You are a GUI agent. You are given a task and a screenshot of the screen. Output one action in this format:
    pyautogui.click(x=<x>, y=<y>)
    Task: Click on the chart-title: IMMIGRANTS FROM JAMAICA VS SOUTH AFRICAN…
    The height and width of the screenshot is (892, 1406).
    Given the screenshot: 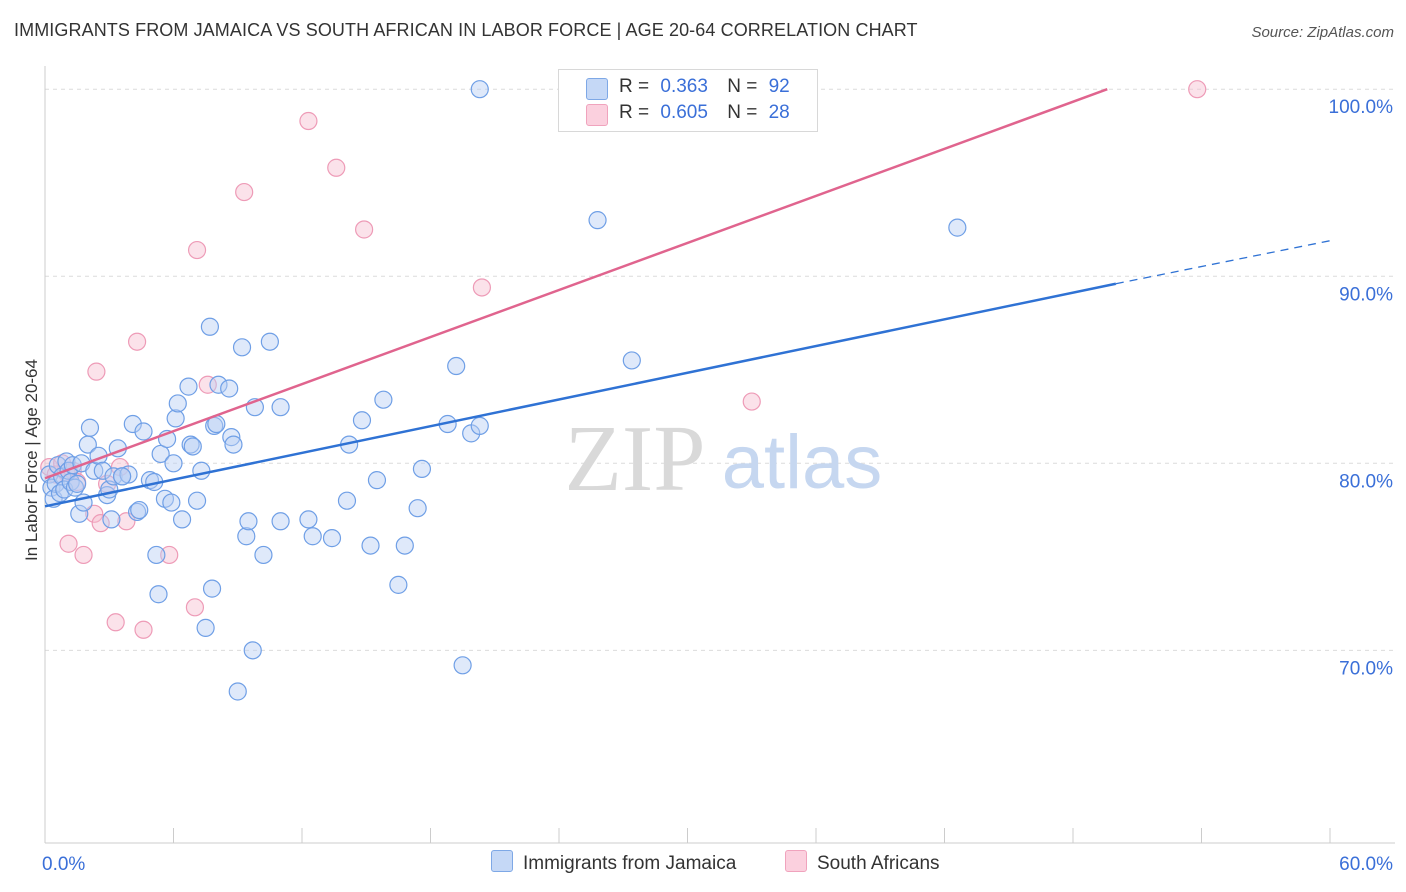 What is the action you would take?
    pyautogui.click(x=466, y=30)
    